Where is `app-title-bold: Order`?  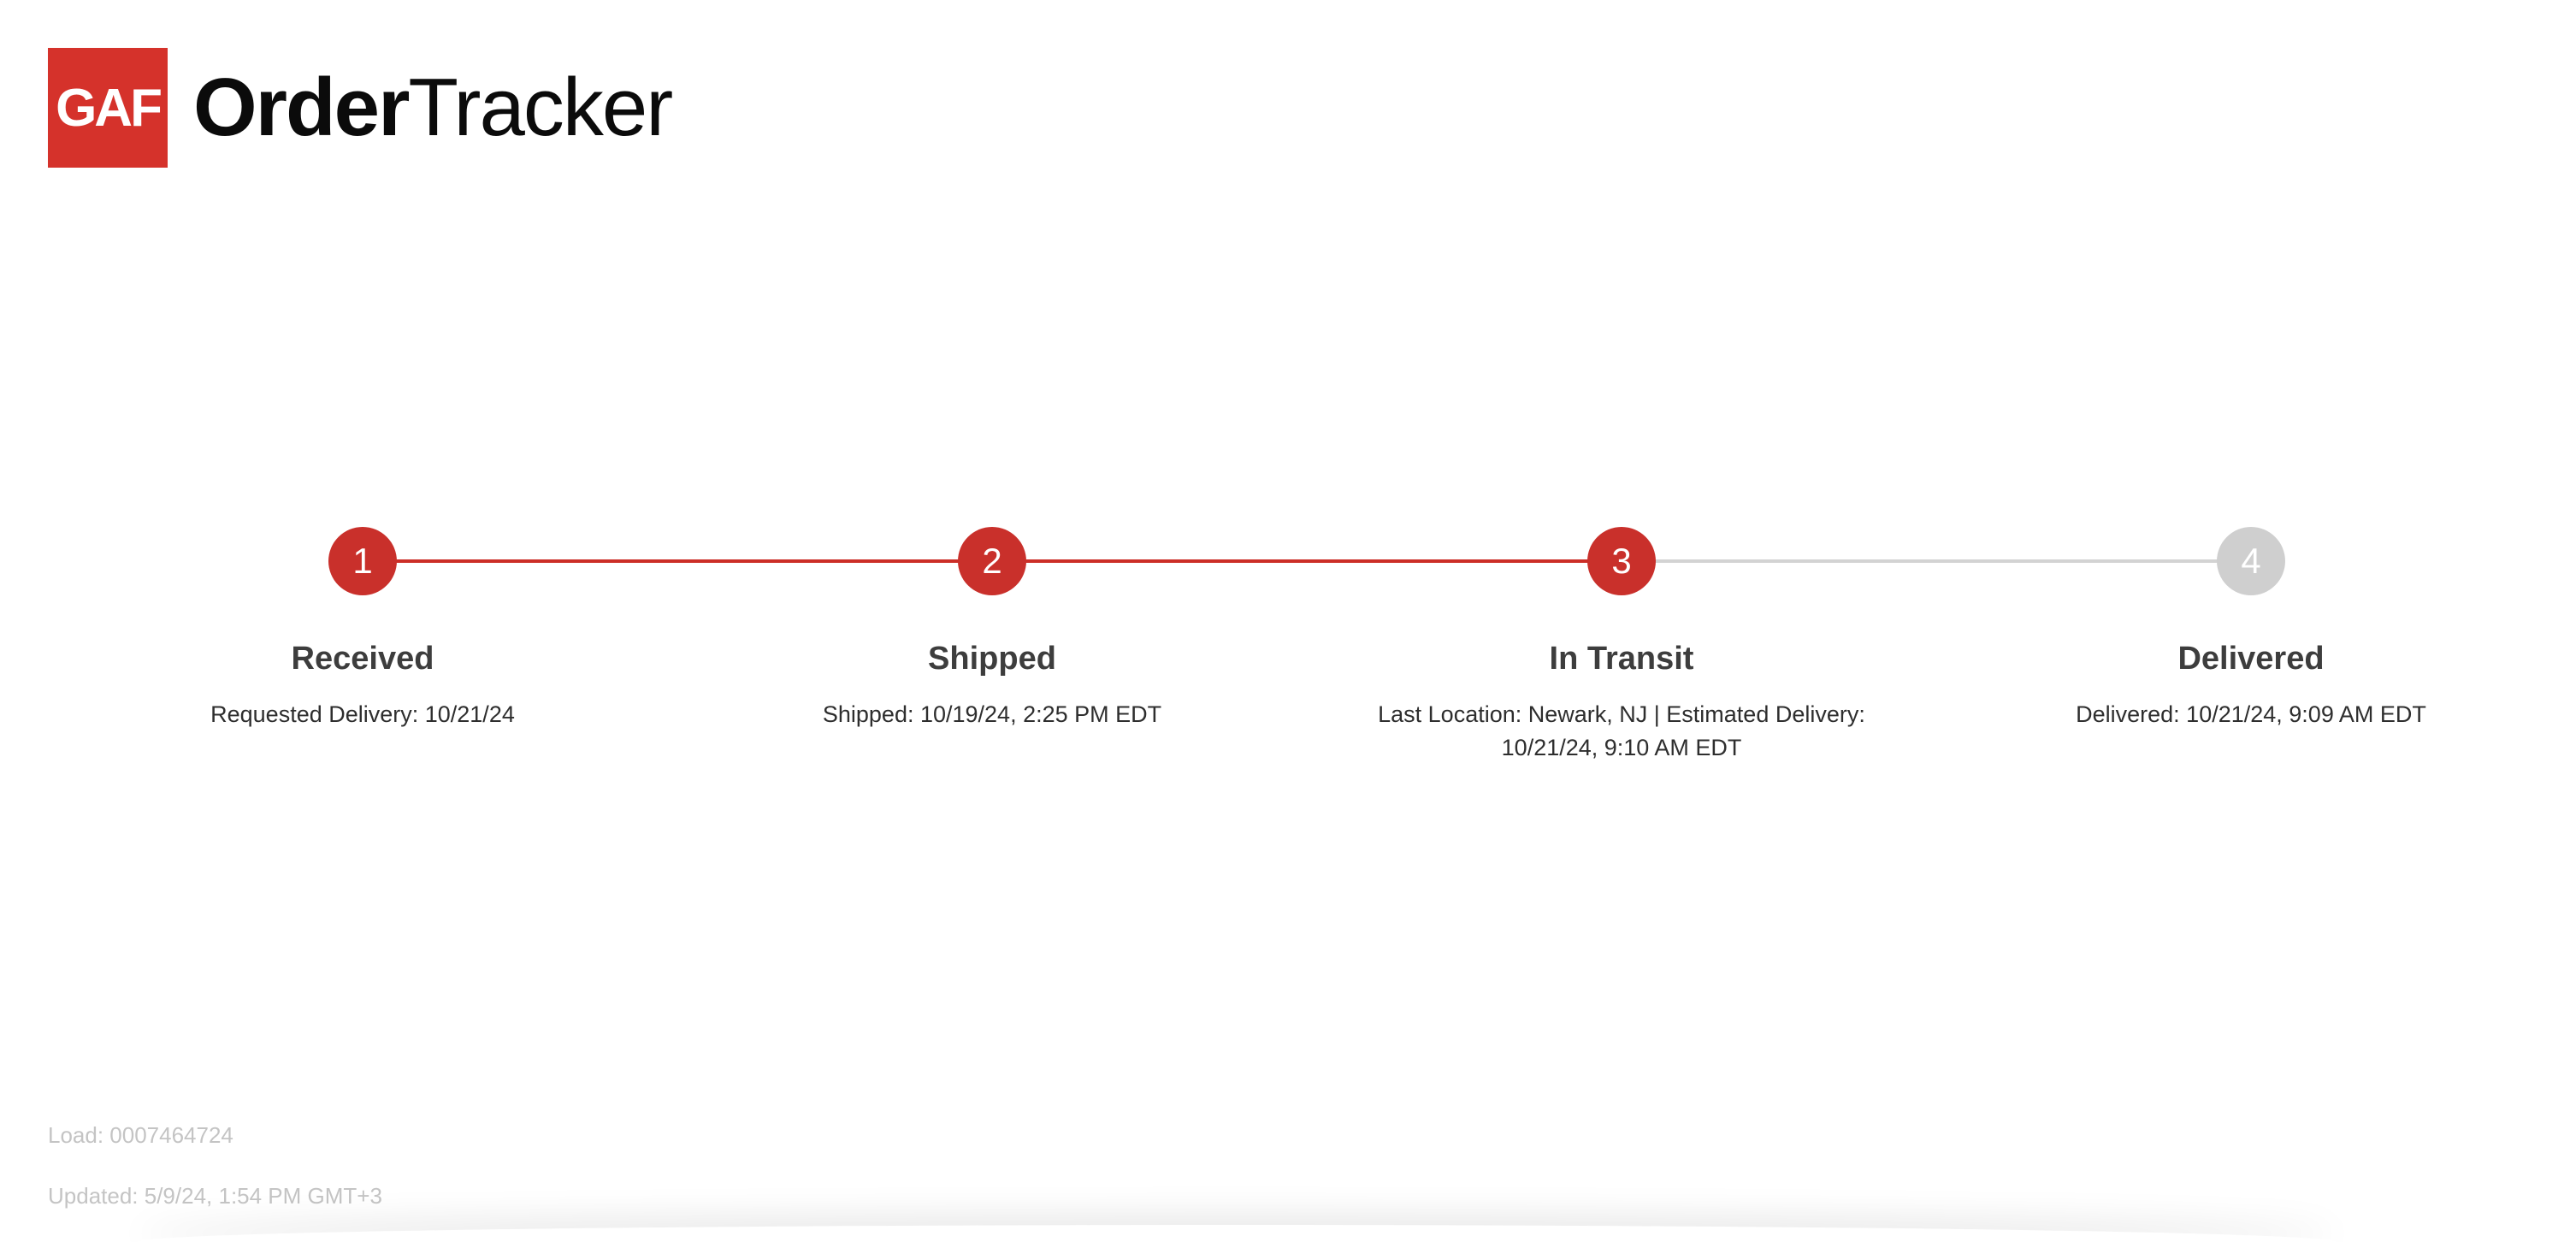
app-title-bold: Order is located at coordinates (301, 108).